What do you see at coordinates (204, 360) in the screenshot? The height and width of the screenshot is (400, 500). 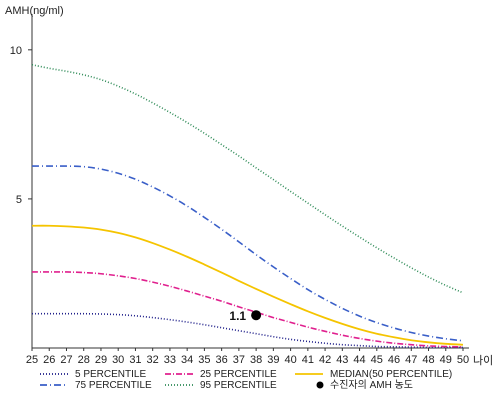 I see `x-tick-label: 35` at bounding box center [204, 360].